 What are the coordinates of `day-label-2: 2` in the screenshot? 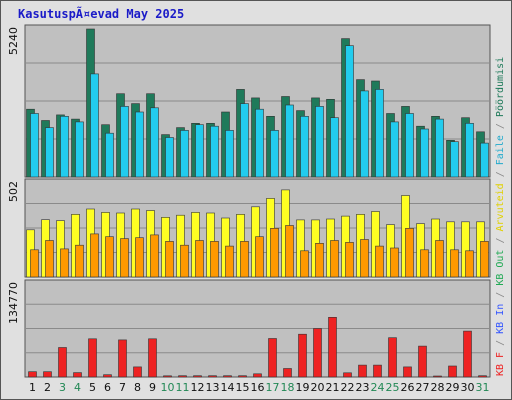 It's located at (47, 387).